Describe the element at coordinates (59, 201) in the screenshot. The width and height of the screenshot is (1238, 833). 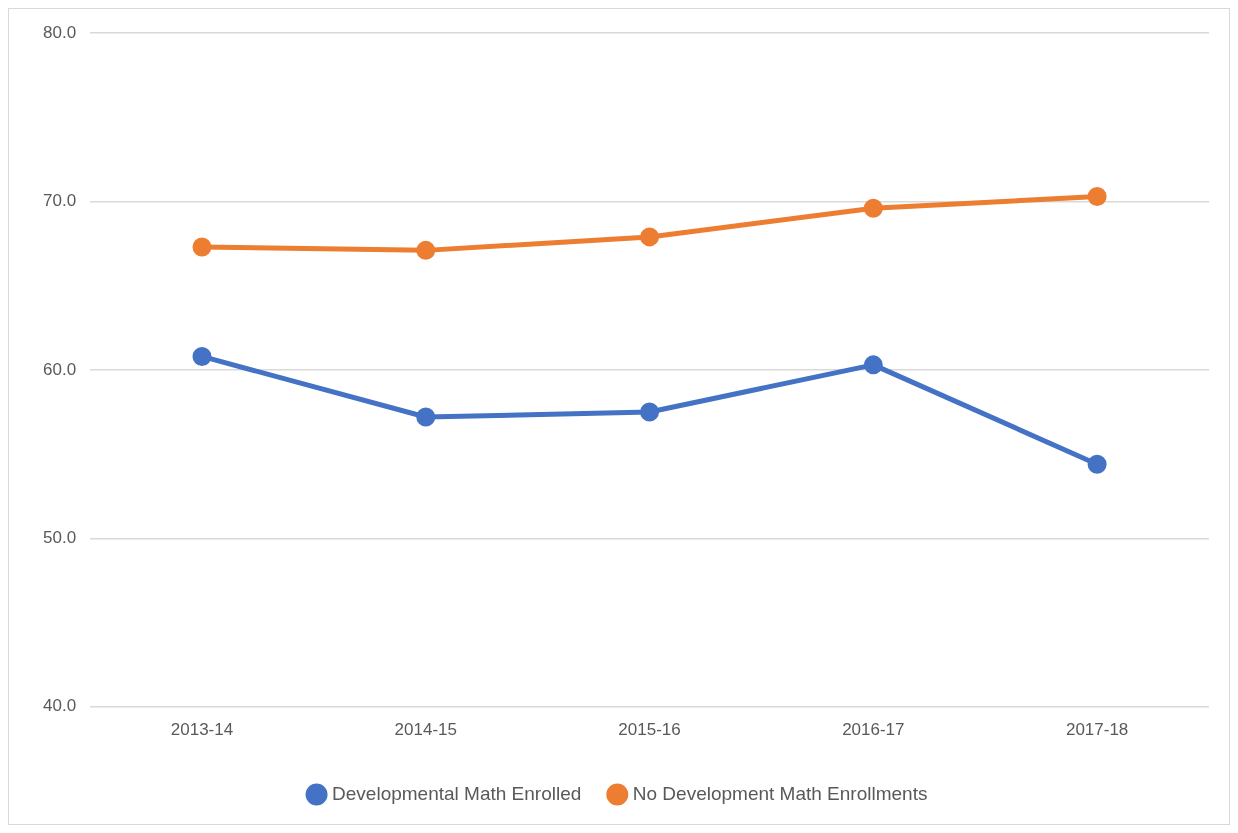
I see `y-tick-label: 70.0` at that location.